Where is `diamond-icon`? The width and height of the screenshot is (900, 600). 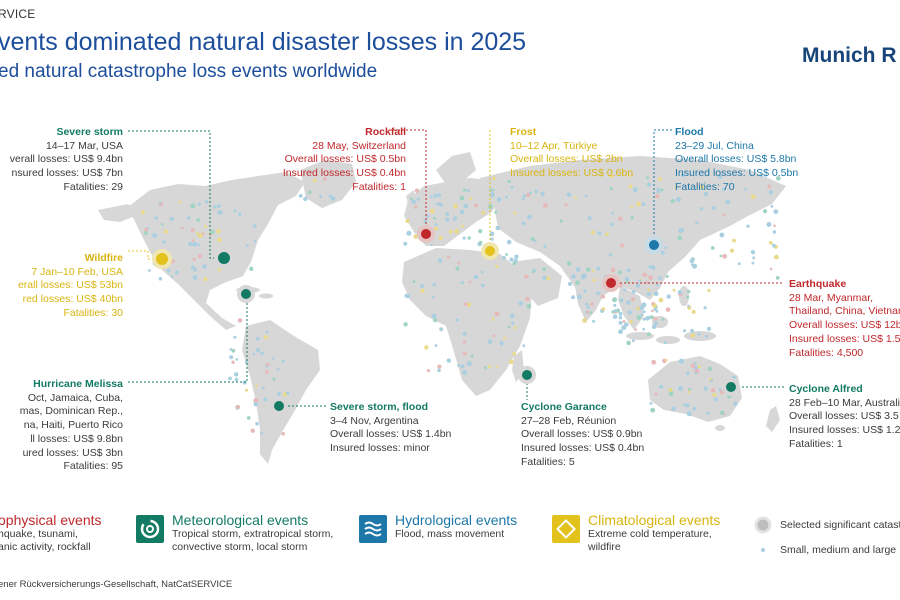 diamond-icon is located at coordinates (566, 529).